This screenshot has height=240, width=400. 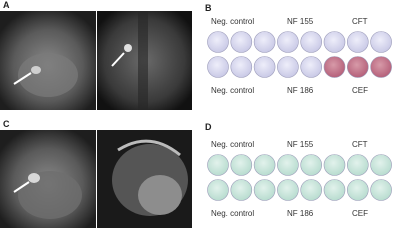 I want to click on panel-label: C, so click(x=6, y=124).